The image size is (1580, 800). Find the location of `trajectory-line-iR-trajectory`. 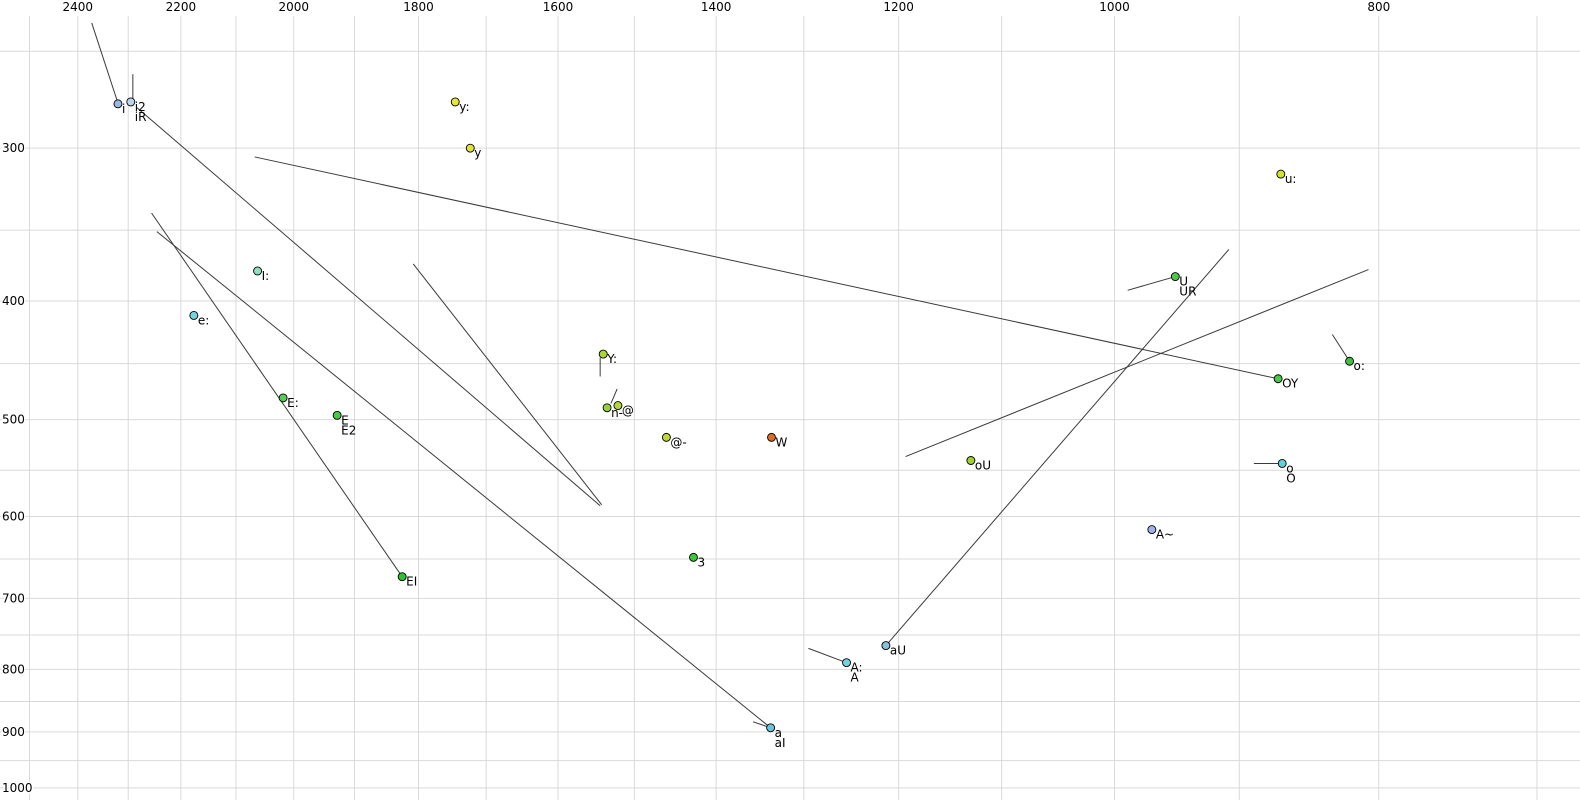

trajectory-line-iR-trajectory is located at coordinates (368, 307).